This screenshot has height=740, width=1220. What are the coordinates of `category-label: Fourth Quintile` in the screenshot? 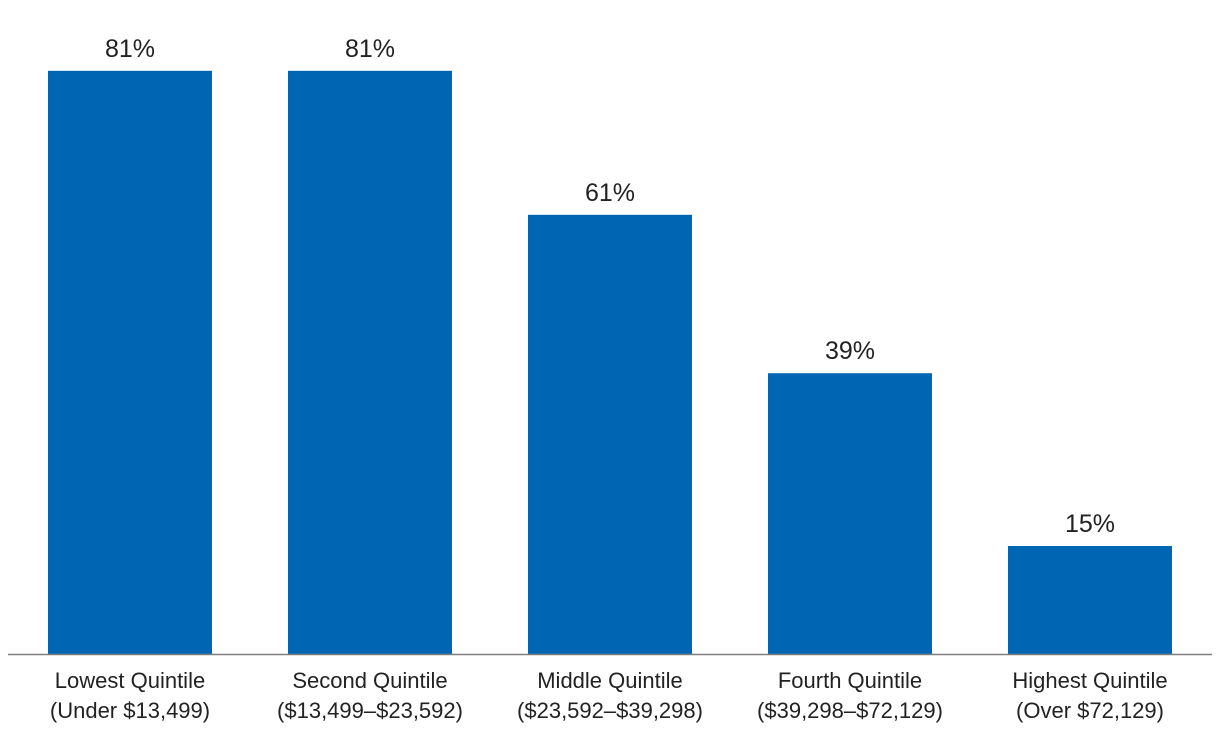 It's located at (850, 680).